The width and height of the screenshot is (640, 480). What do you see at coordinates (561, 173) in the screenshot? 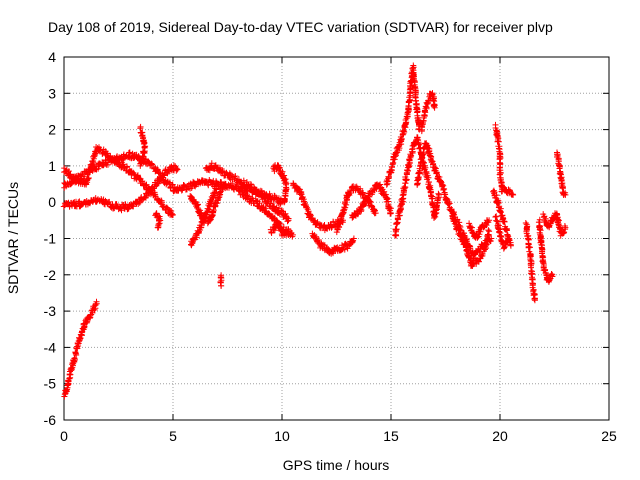
I see `data-series-track-af` at bounding box center [561, 173].